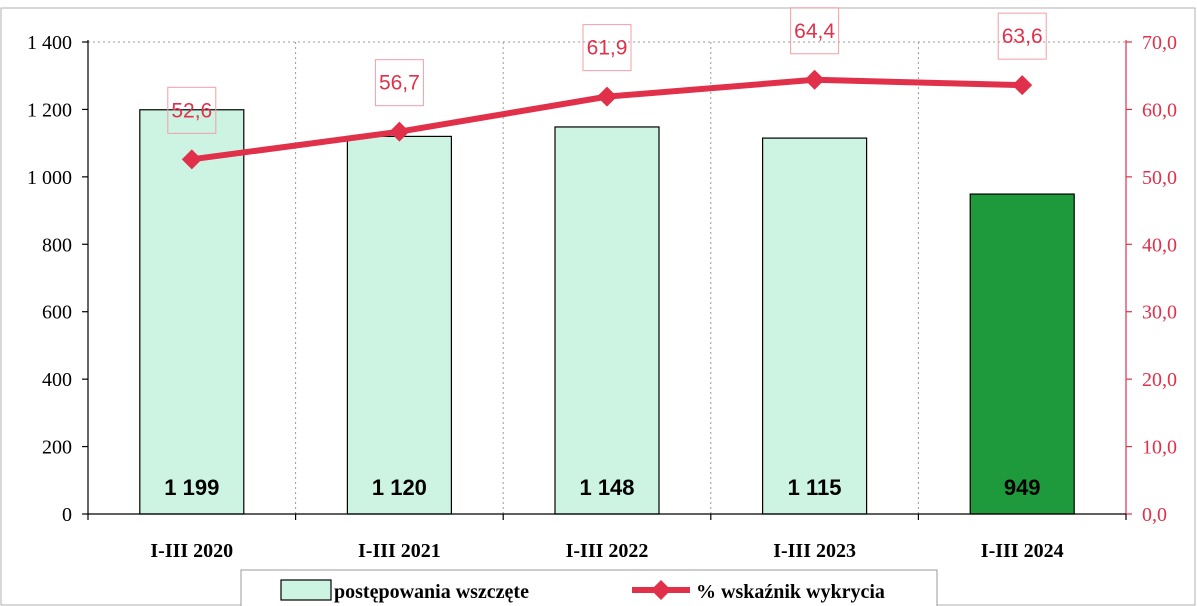 Image resolution: width=1197 pixels, height=606 pixels. Describe the element at coordinates (191, 551) in the screenshot. I see `x-axis-tick-label: I-III 2020` at that location.